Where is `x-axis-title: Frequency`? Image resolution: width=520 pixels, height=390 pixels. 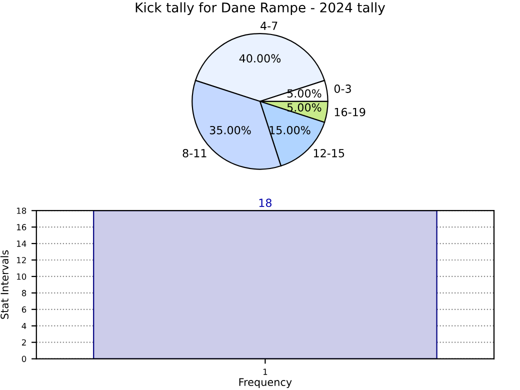 x-axis-title: Frequency is located at coordinates (265, 383).